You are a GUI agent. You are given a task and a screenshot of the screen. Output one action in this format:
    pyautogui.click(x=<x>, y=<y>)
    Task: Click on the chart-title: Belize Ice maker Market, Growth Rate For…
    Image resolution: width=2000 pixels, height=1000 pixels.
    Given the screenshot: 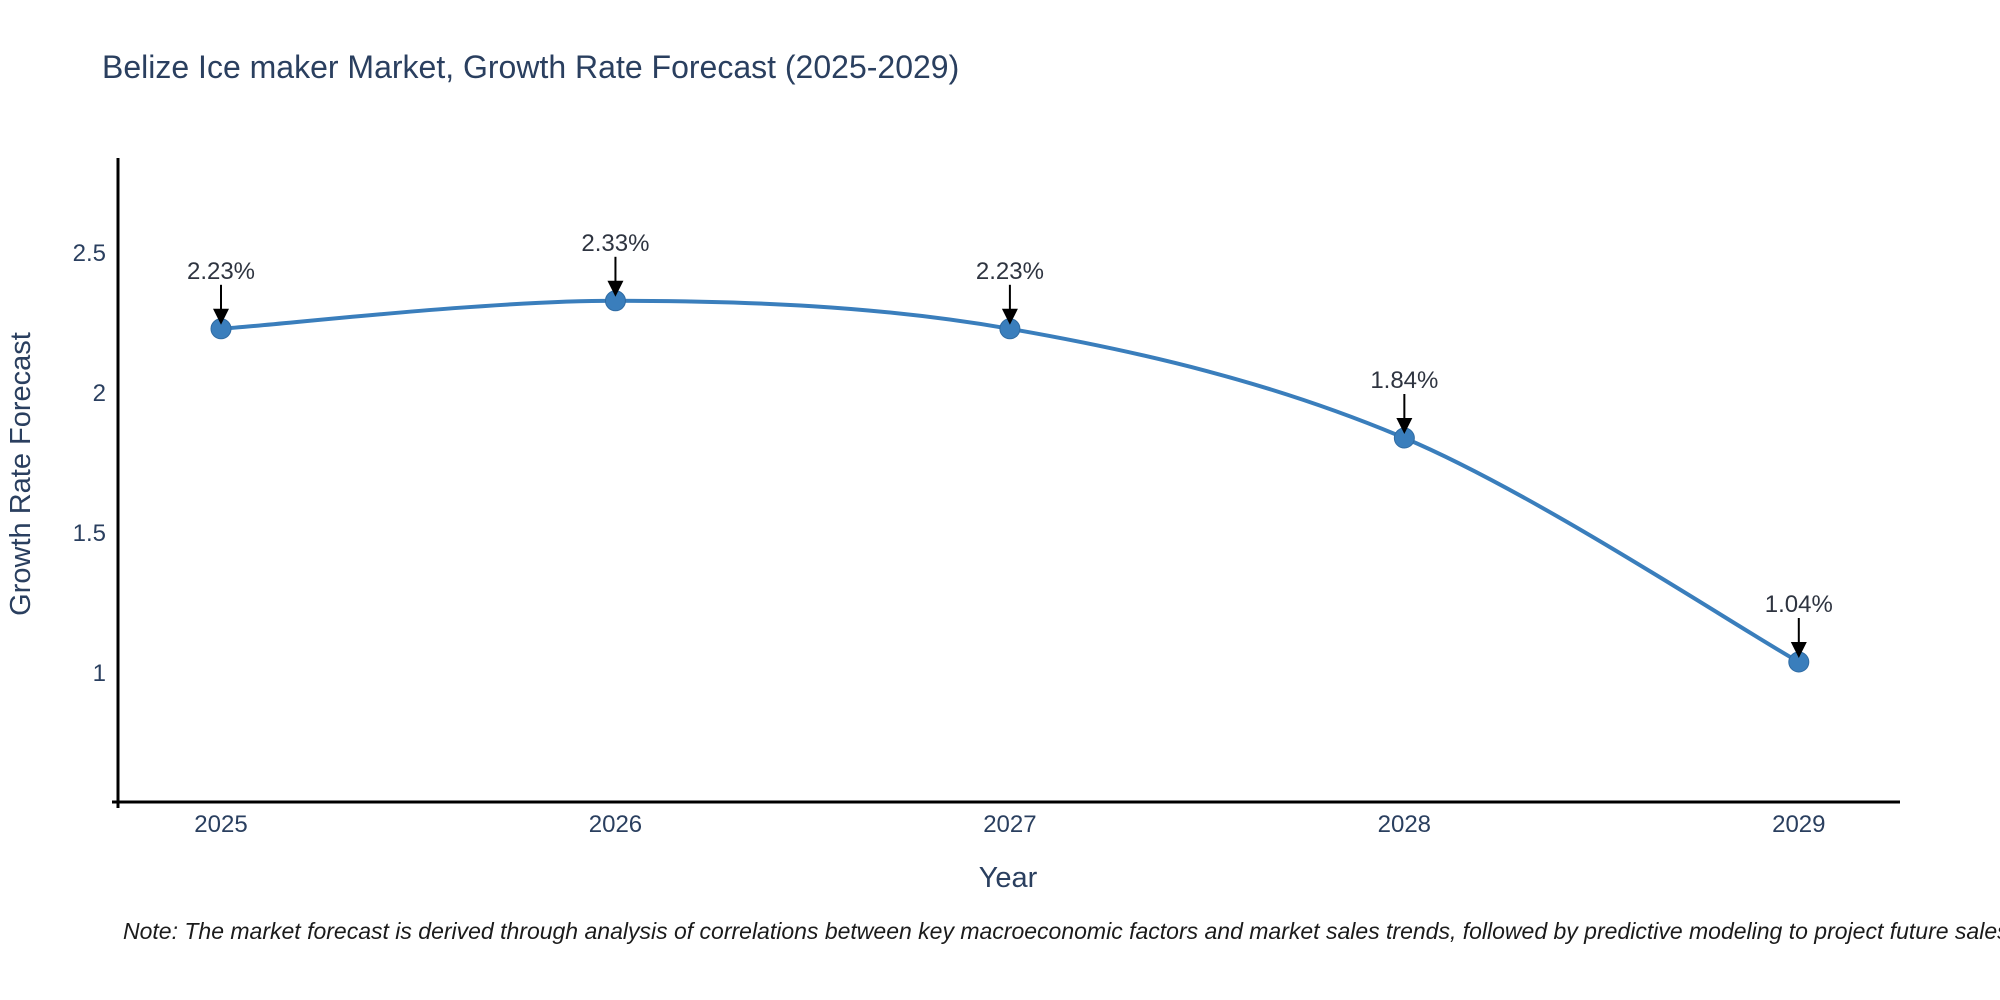 What is the action you would take?
    pyautogui.click(x=530, y=67)
    